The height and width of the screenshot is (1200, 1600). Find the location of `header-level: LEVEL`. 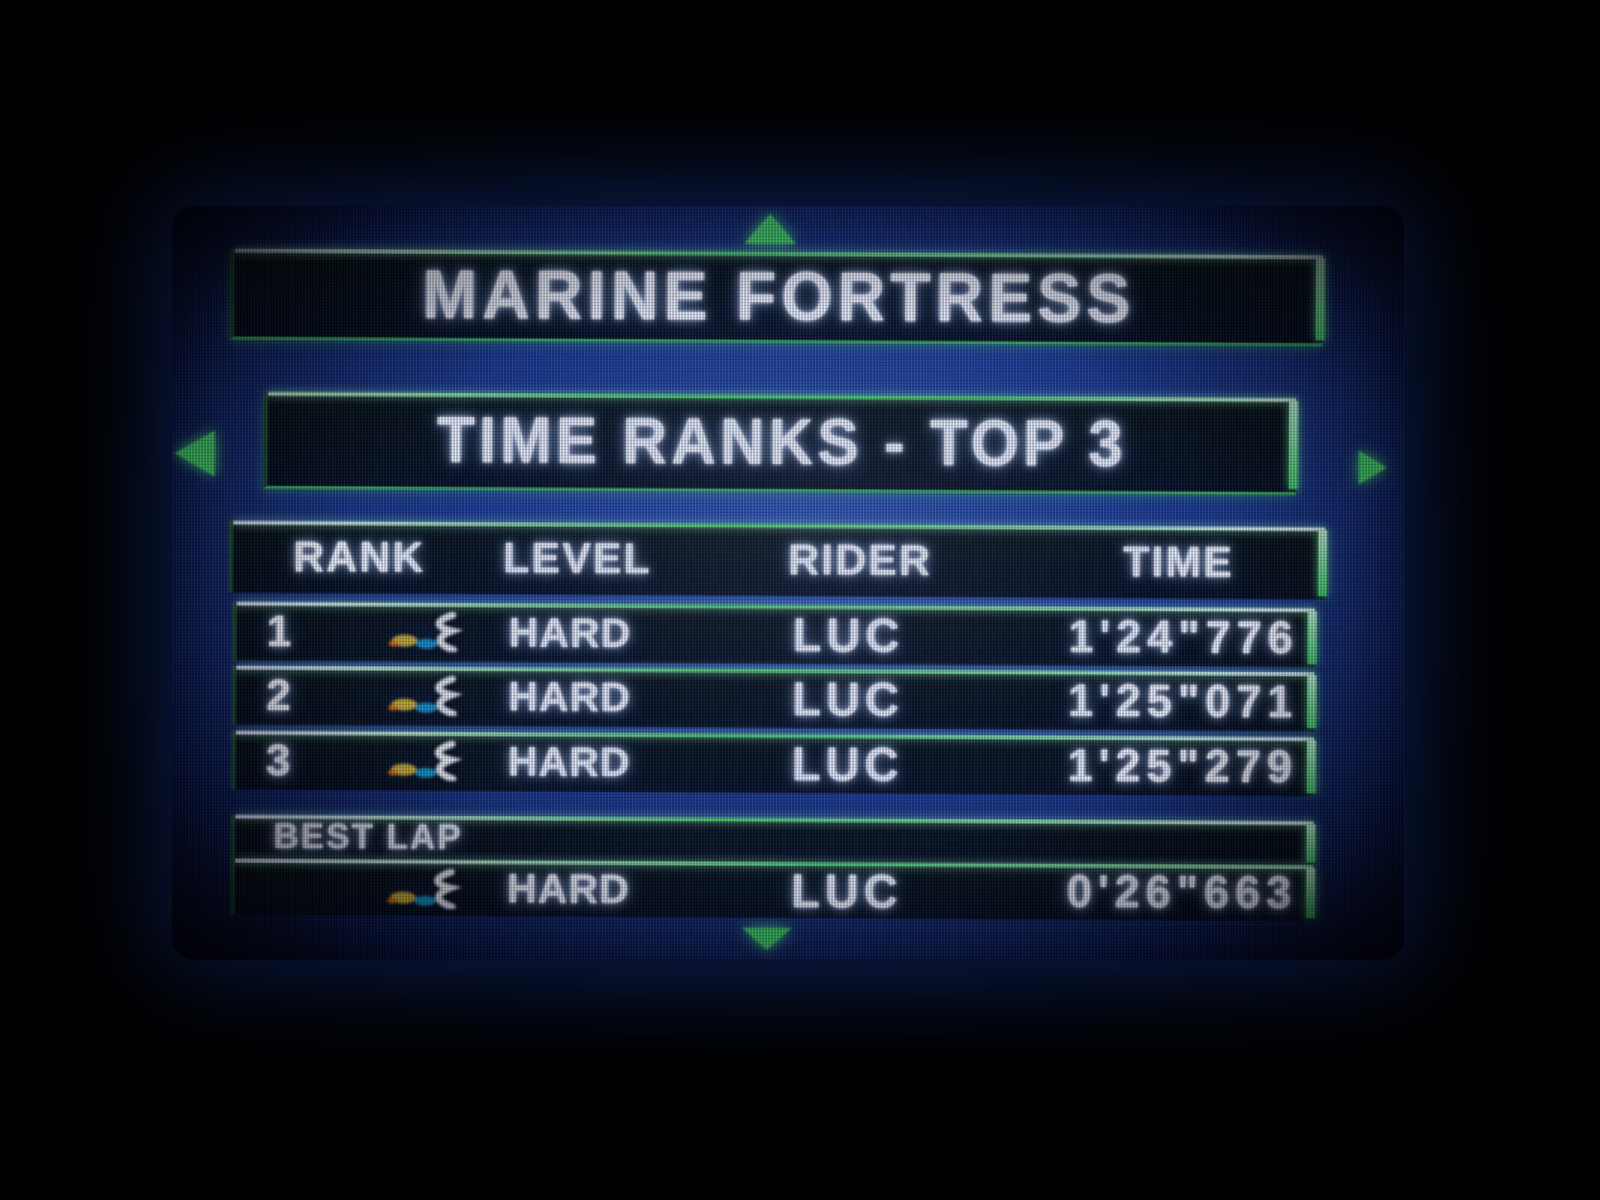

header-level: LEVEL is located at coordinates (577, 558).